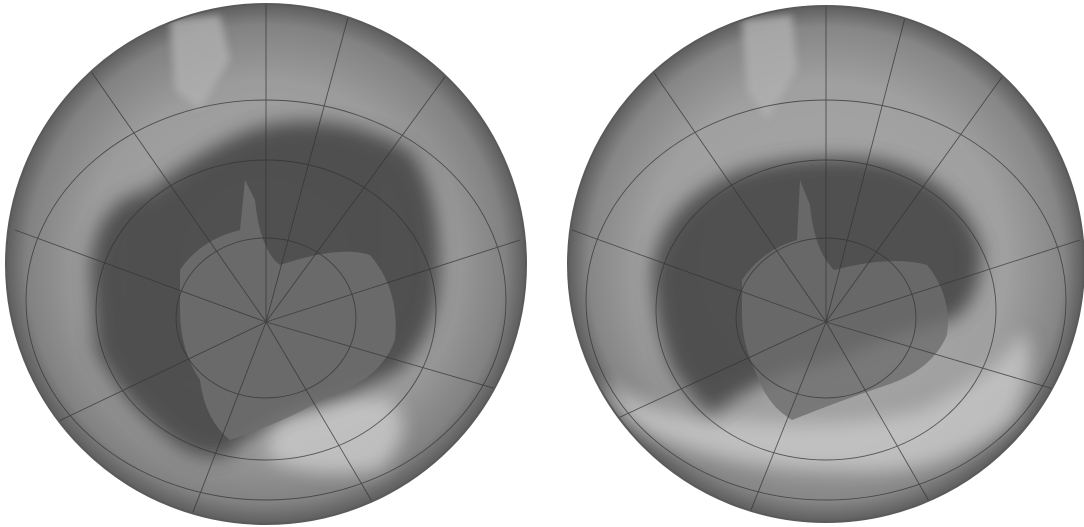 The width and height of the screenshot is (1084, 527). I want to click on right-light-band, so click(816, 401).